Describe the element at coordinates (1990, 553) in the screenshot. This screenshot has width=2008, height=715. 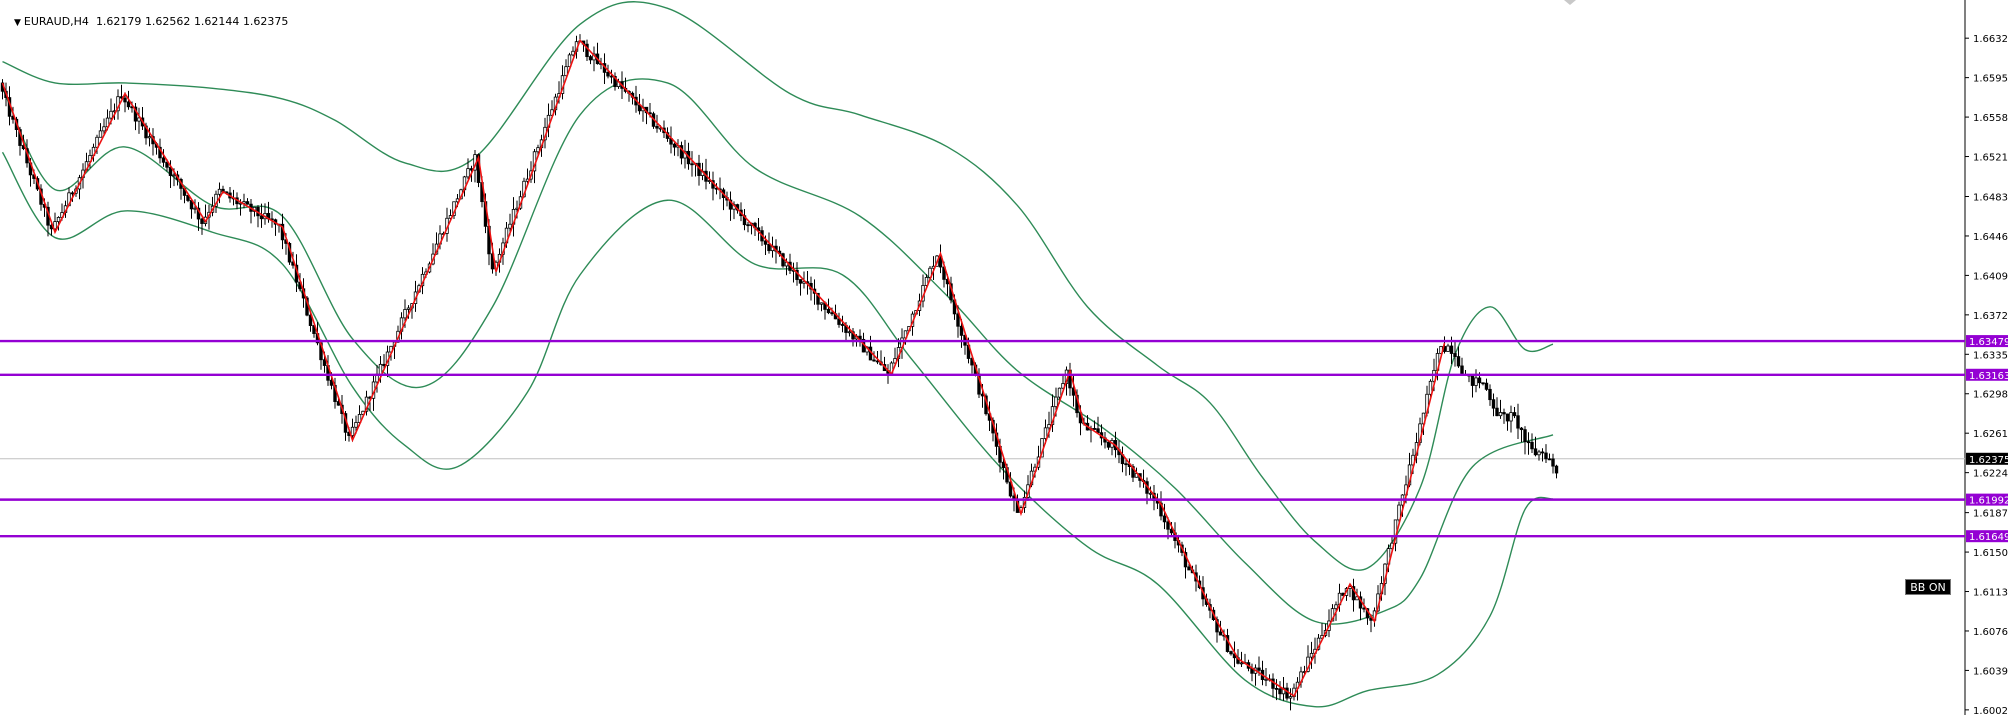
I see `price-tick-label: 1.61500` at that location.